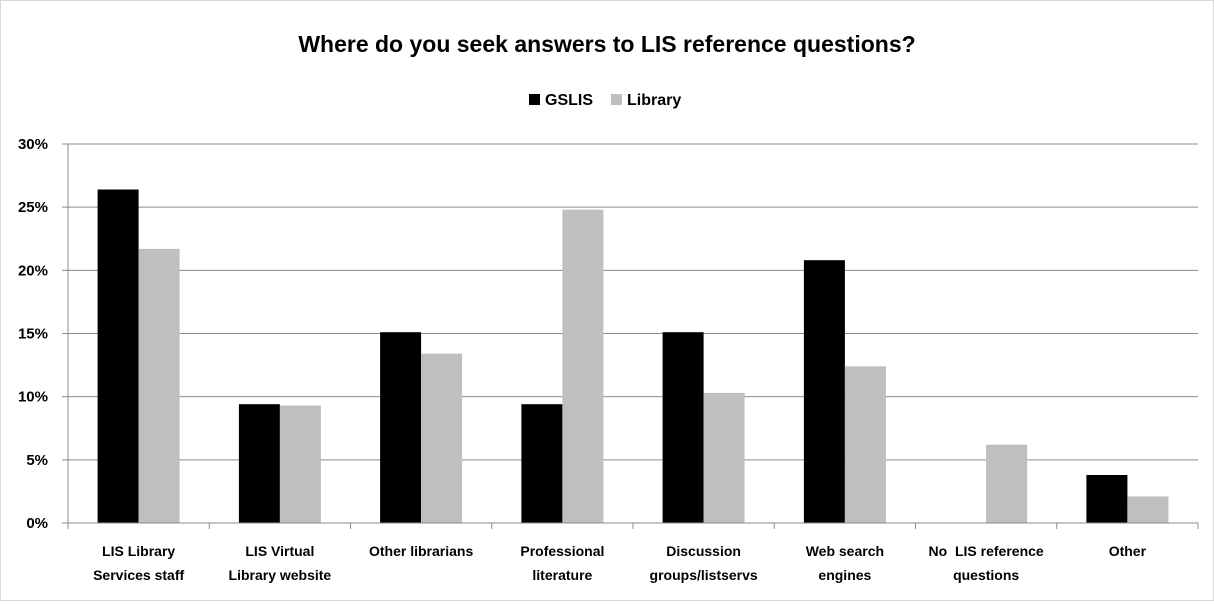 This screenshot has width=1214, height=606. I want to click on x-tick-label: literature, so click(562, 575).